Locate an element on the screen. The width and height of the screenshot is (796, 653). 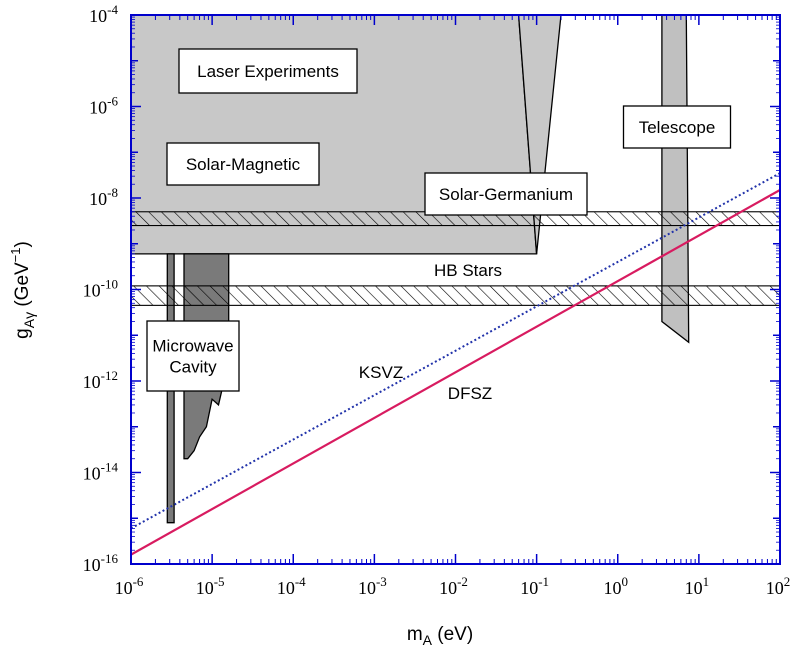
y-tick-label: 10⁻¹⁶ is located at coordinates (101, 563).